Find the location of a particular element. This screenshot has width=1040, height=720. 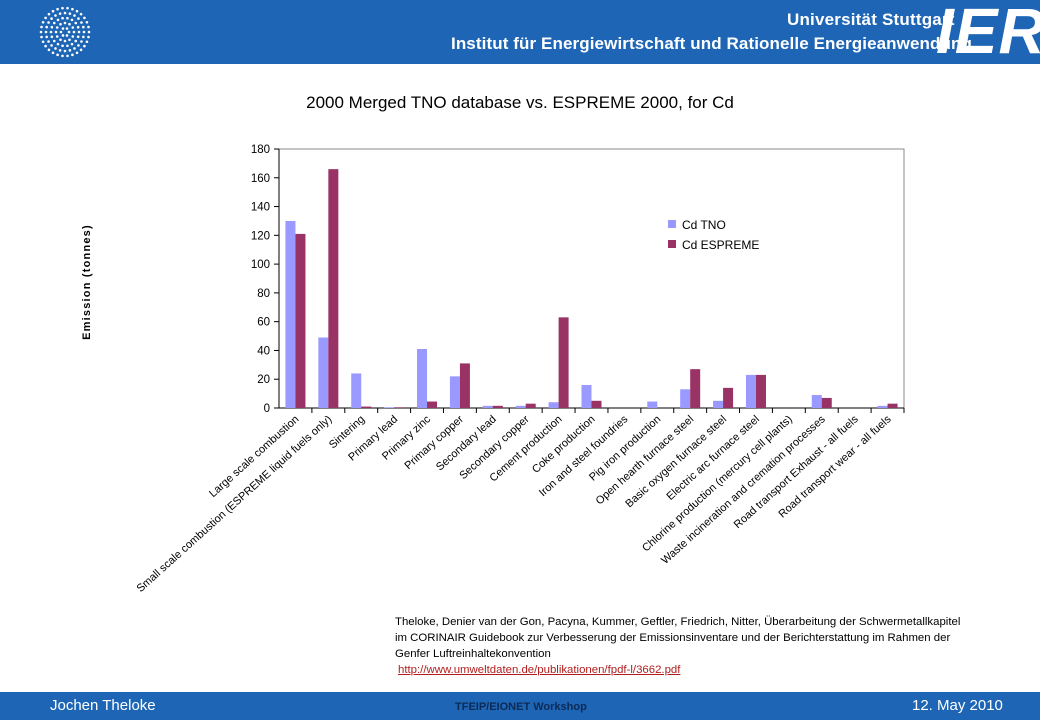

y-tick-label: 60 is located at coordinates (263, 323).